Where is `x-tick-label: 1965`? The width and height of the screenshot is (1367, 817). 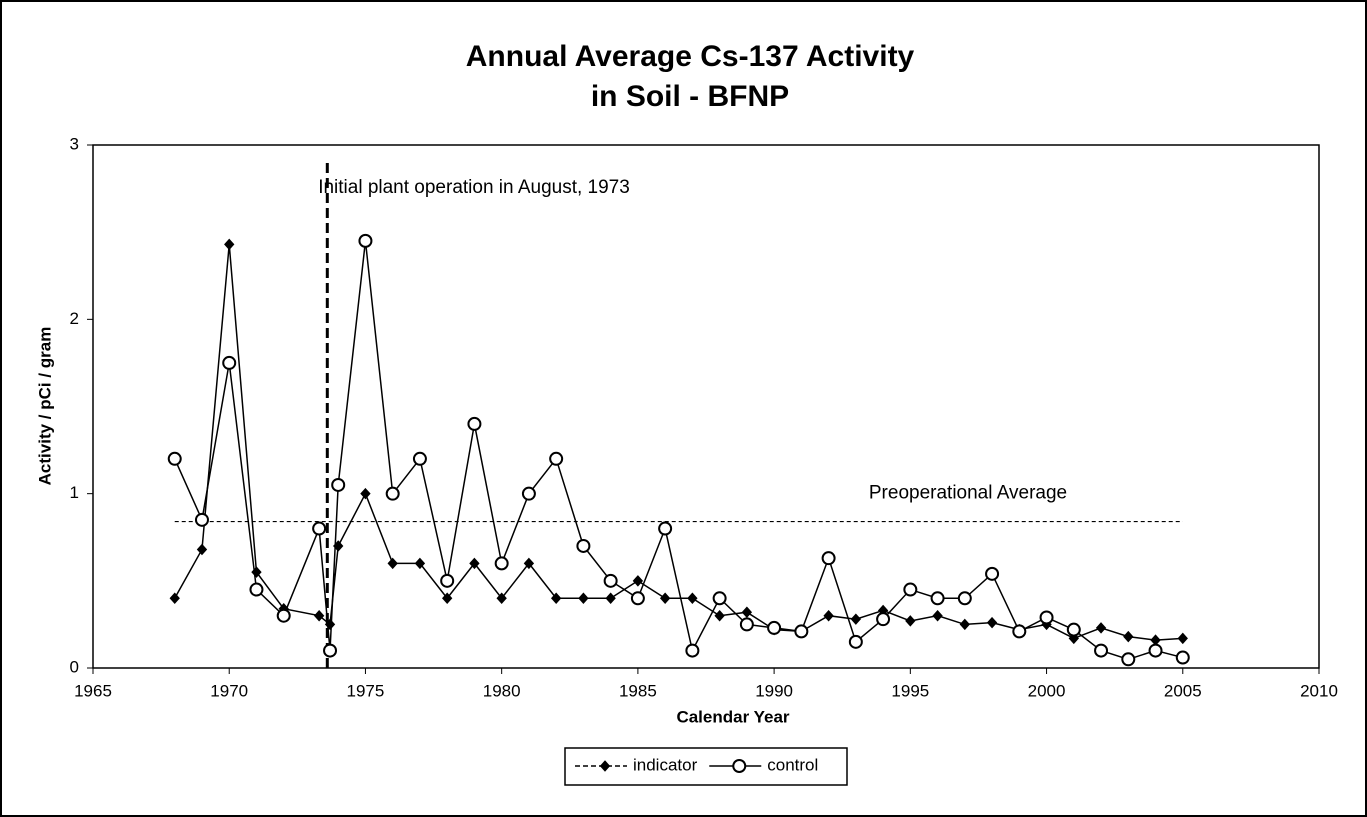
x-tick-label: 1965 is located at coordinates (93, 690).